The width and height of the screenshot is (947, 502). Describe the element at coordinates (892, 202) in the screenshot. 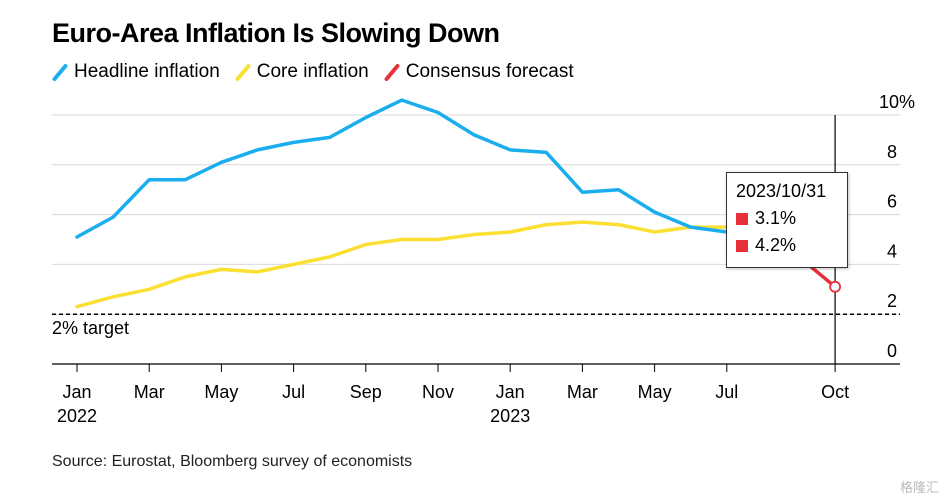

I see `y-tick-label-6: 6` at that location.